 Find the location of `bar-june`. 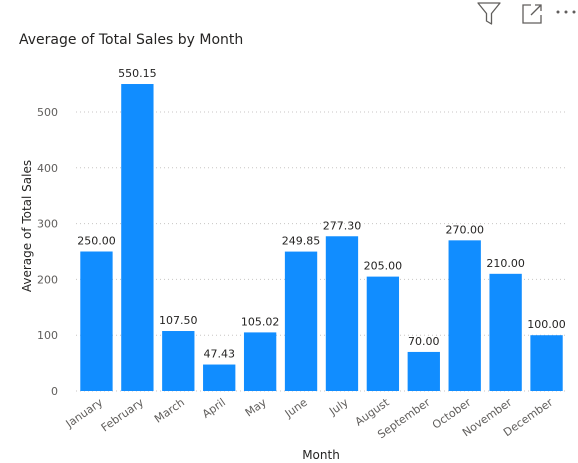

bar-june is located at coordinates (301, 321).